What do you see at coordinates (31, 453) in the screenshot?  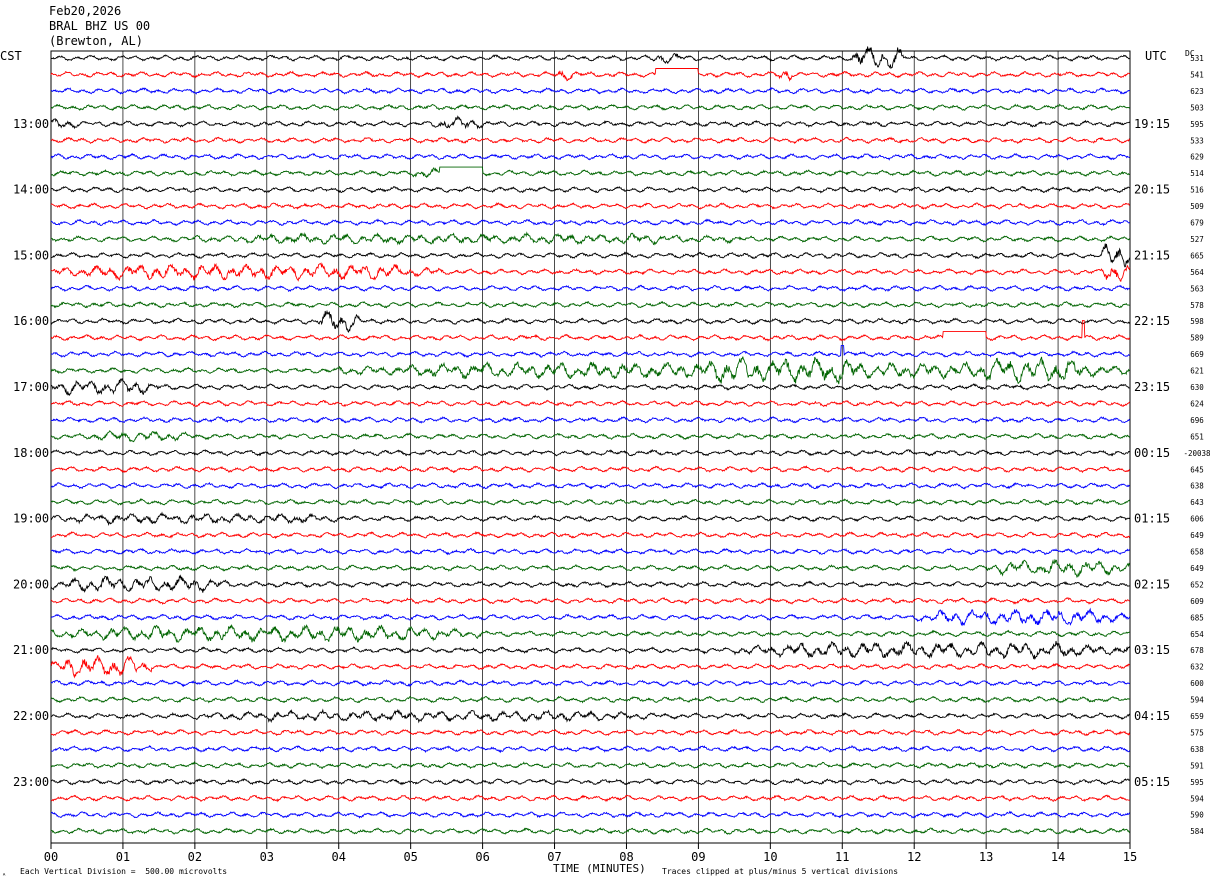 I see `left-hour-label: 18:00` at bounding box center [31, 453].